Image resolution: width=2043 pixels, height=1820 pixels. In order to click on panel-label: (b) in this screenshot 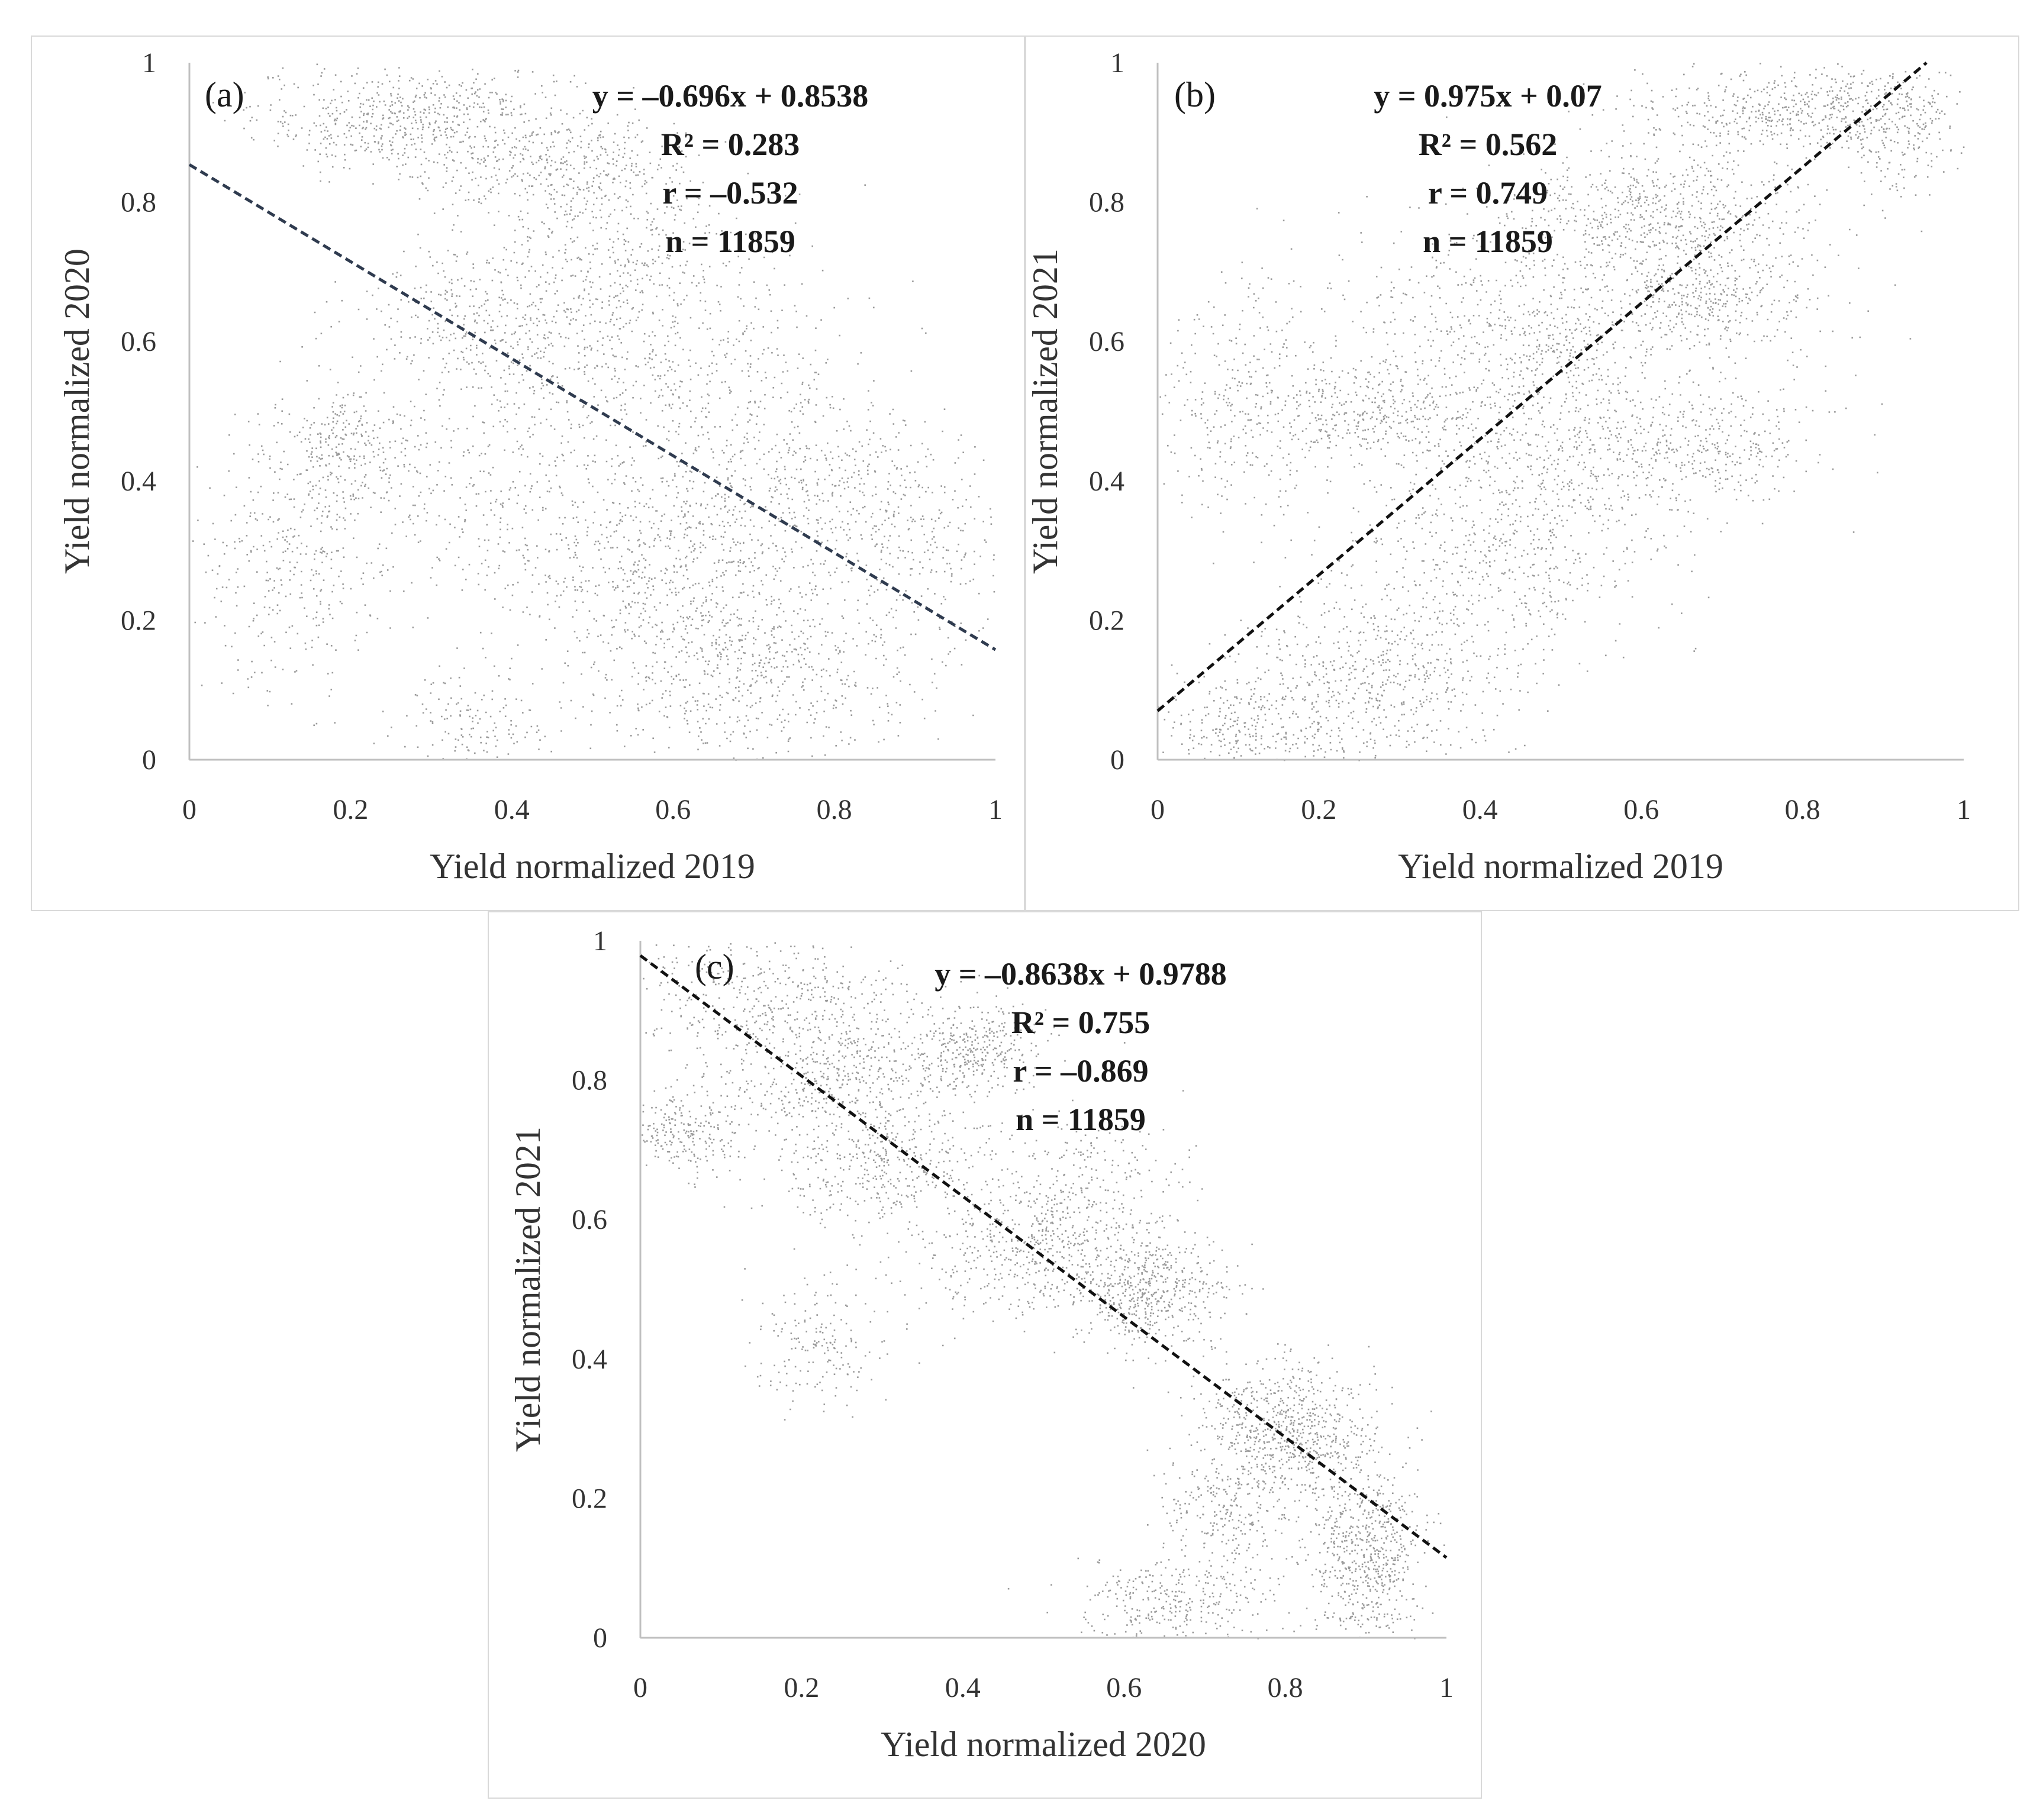, I will do `click(1195, 94)`.